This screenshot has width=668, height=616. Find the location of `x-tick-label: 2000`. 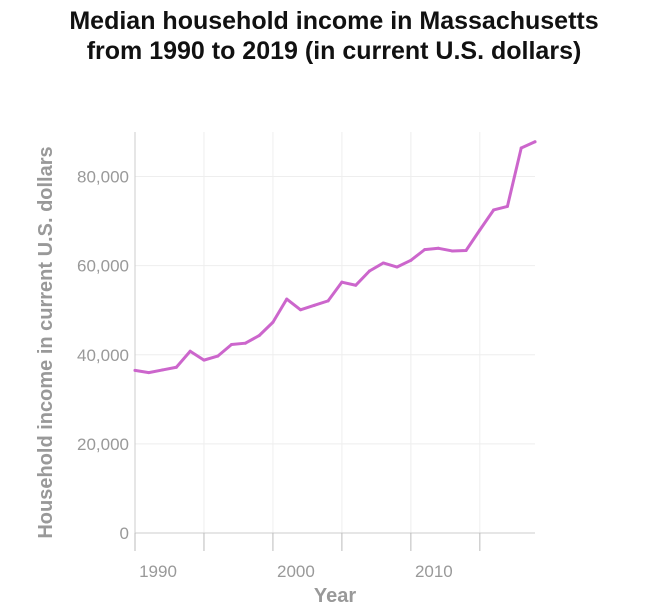

x-tick-label: 2000 is located at coordinates (296, 571).